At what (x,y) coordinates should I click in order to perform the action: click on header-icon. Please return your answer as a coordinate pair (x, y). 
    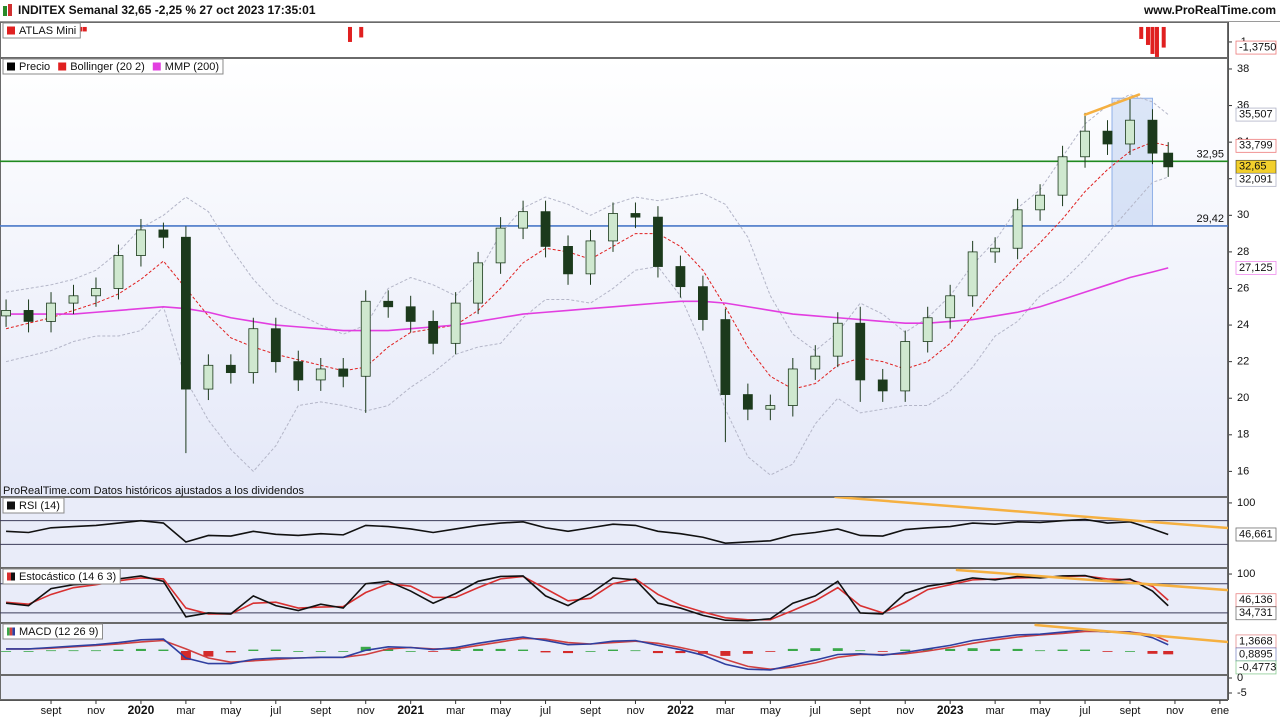
    Looking at the image, I should click on (10, 10).